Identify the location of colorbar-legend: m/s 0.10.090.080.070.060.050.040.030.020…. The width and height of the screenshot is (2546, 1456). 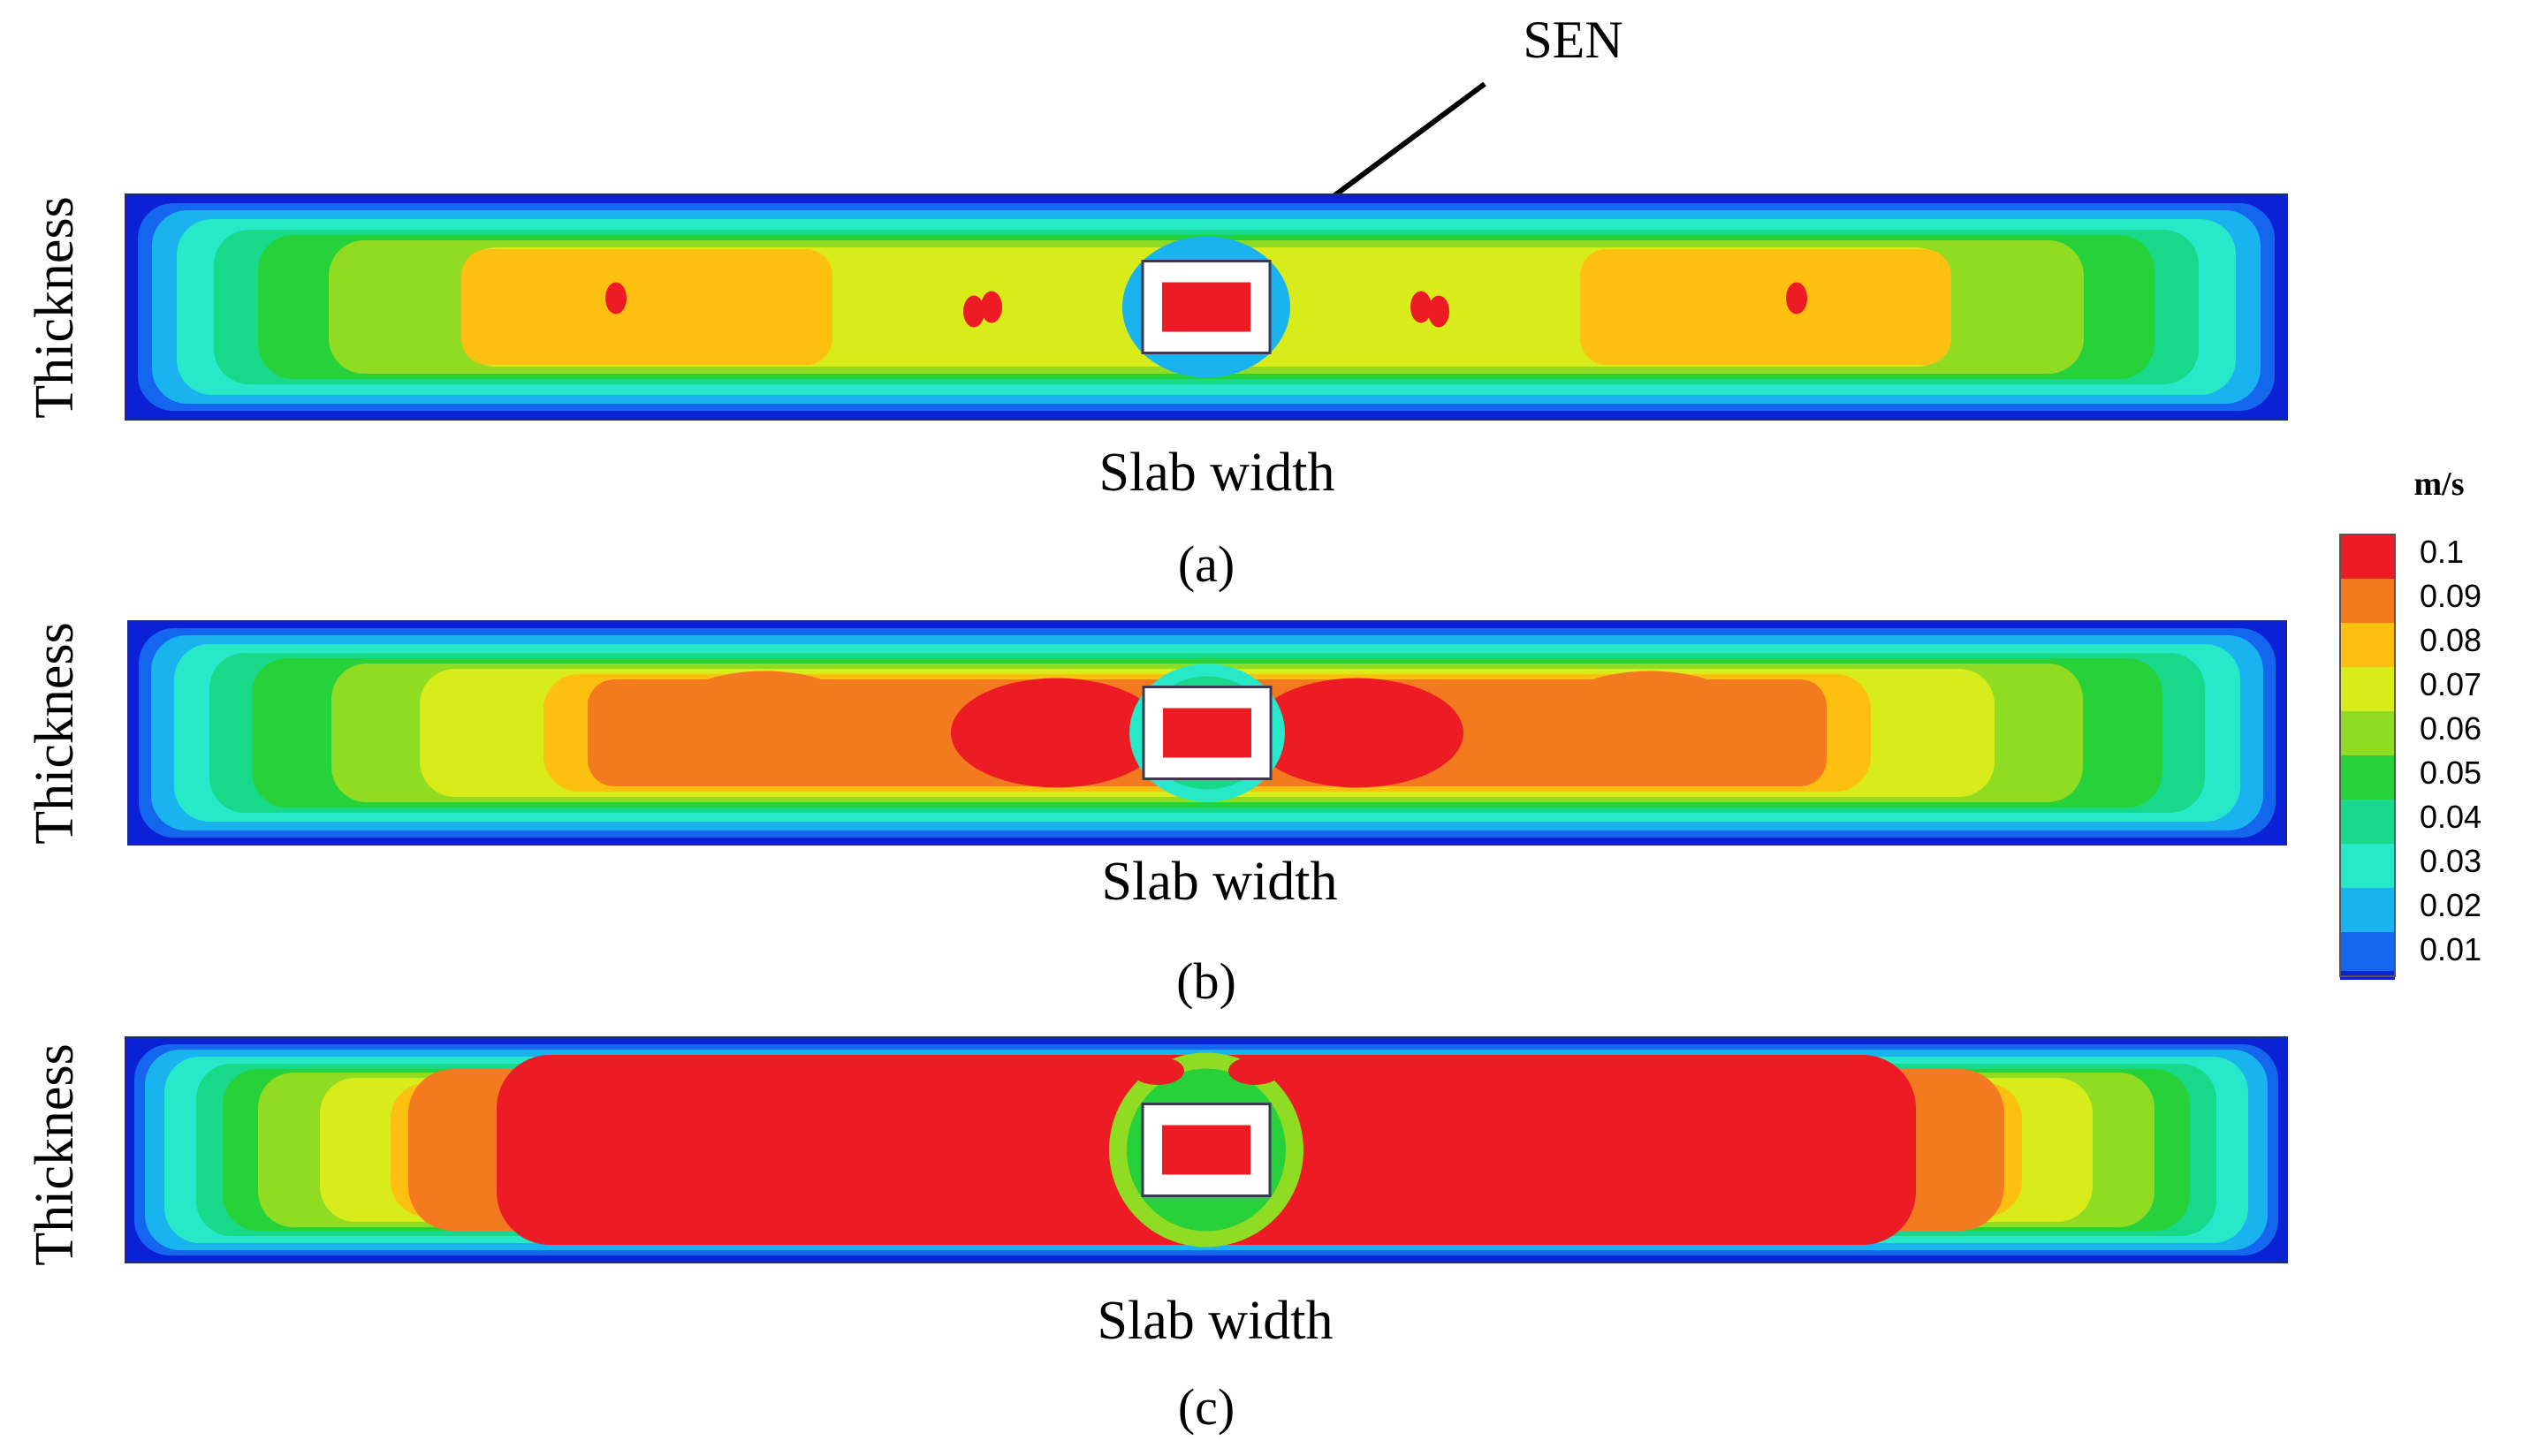
(2410, 723).